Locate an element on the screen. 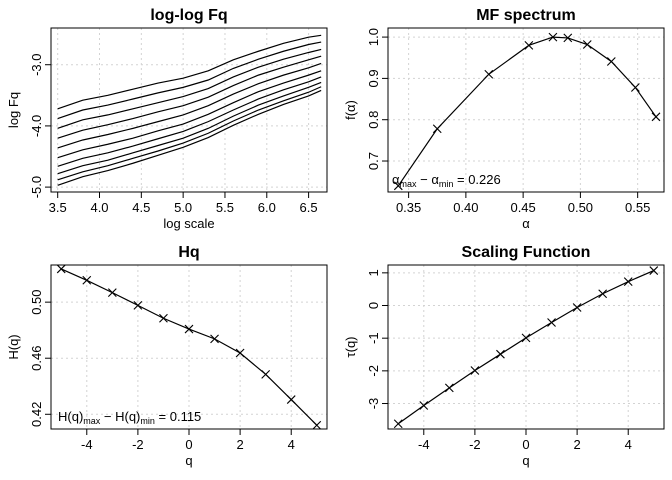 The height and width of the screenshot is (480, 672). x-tick-label: 4.0 is located at coordinates (99, 207).